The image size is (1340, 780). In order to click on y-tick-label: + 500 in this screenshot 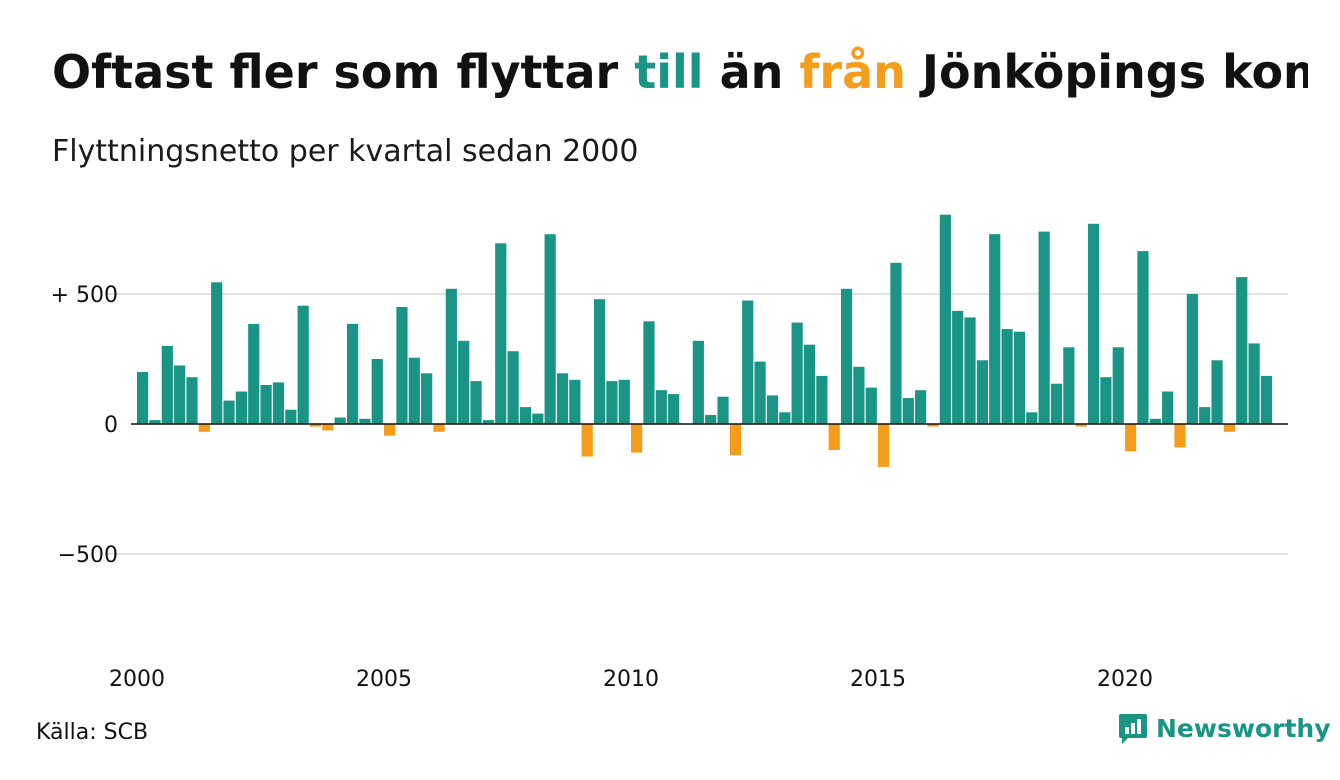, I will do `click(84, 295)`.